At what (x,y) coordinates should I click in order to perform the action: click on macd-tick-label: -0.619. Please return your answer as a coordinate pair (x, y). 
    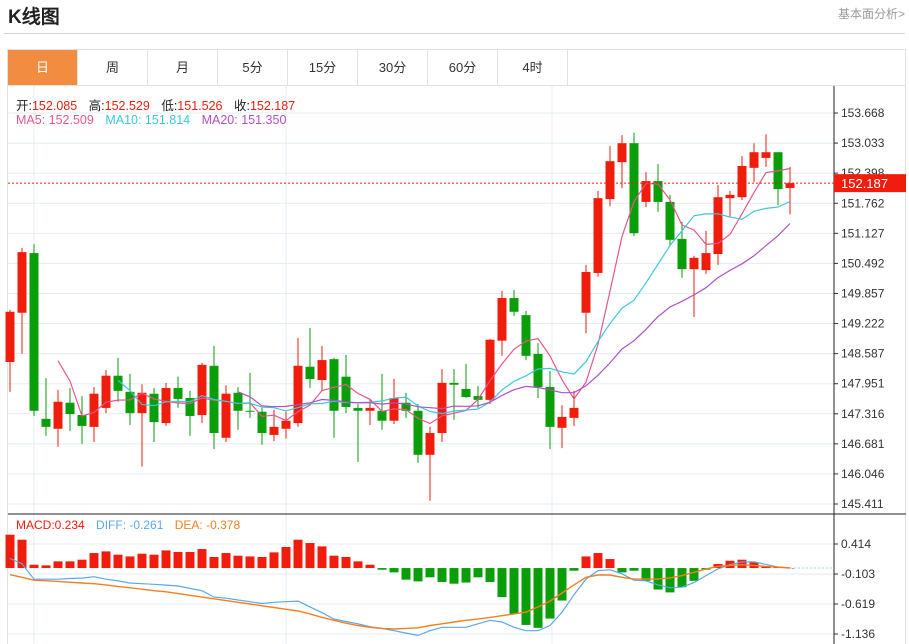
    Looking at the image, I should click on (858, 604).